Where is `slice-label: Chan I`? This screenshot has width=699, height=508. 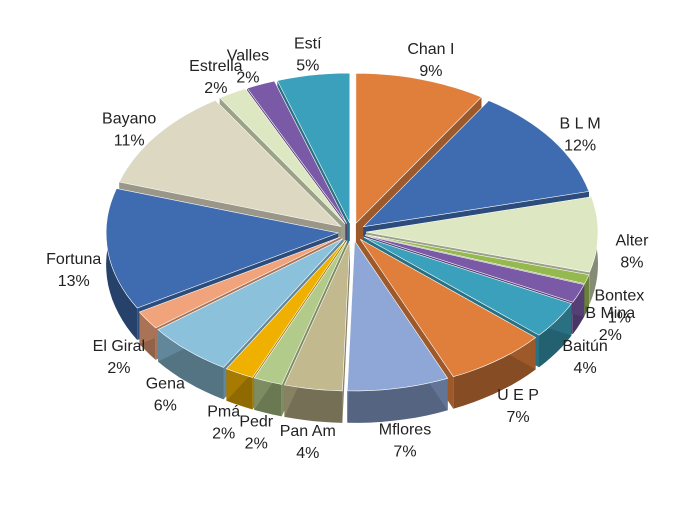
slice-label: Chan I is located at coordinates (430, 49).